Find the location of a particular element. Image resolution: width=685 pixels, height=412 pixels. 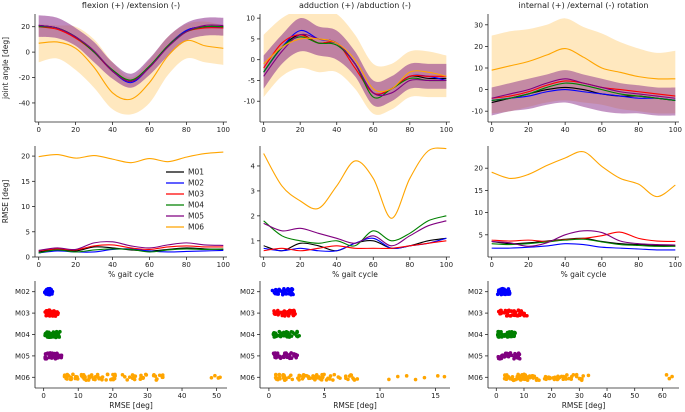

y-tick-label: -40 is located at coordinates (24, 103).